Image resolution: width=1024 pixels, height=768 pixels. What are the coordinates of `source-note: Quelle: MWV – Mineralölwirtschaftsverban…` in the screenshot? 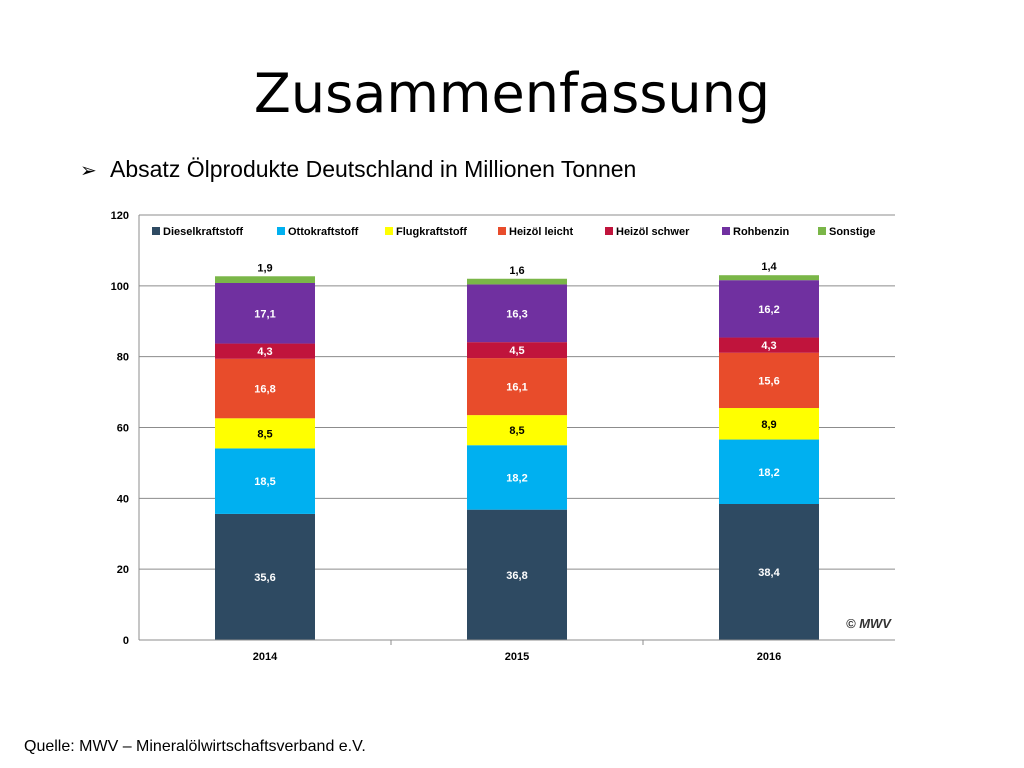 It's located at (195, 746).